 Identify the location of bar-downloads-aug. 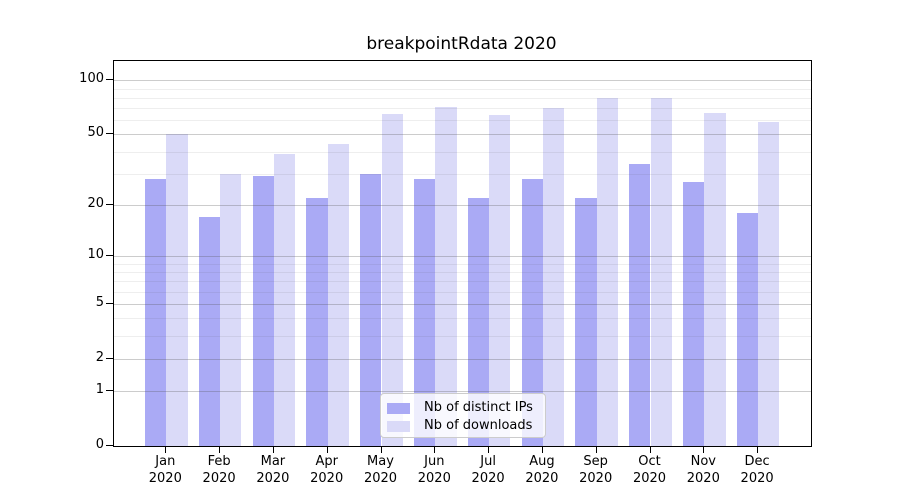
(553, 277).